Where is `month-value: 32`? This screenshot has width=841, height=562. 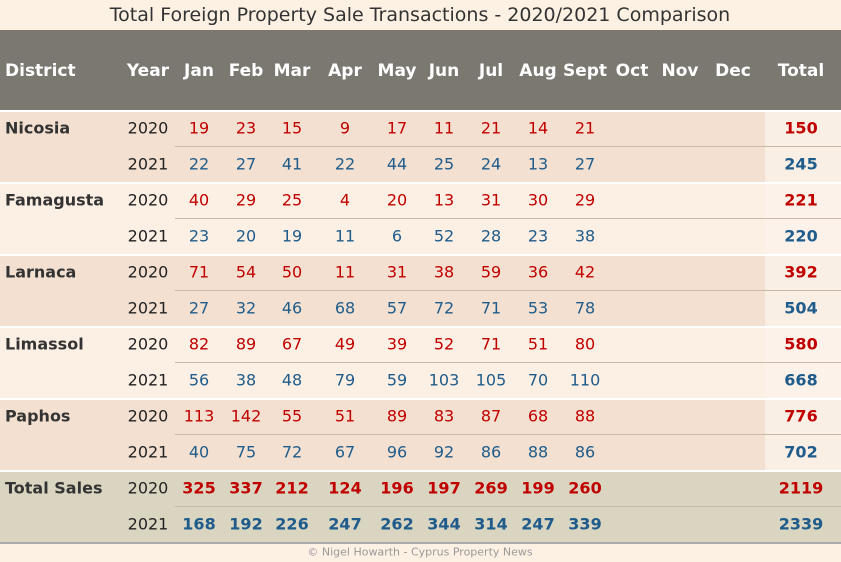 month-value: 32 is located at coordinates (246, 308).